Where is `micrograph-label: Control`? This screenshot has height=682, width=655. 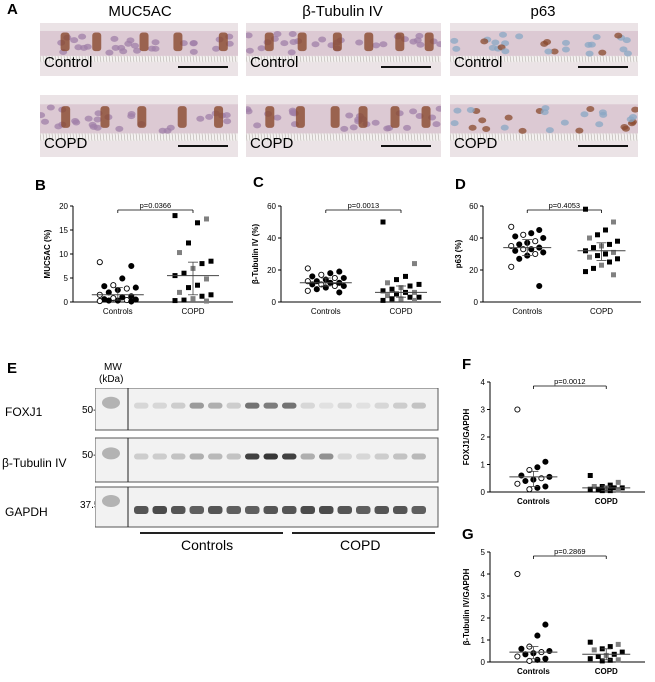 micrograph-label: Control is located at coordinates (274, 62).